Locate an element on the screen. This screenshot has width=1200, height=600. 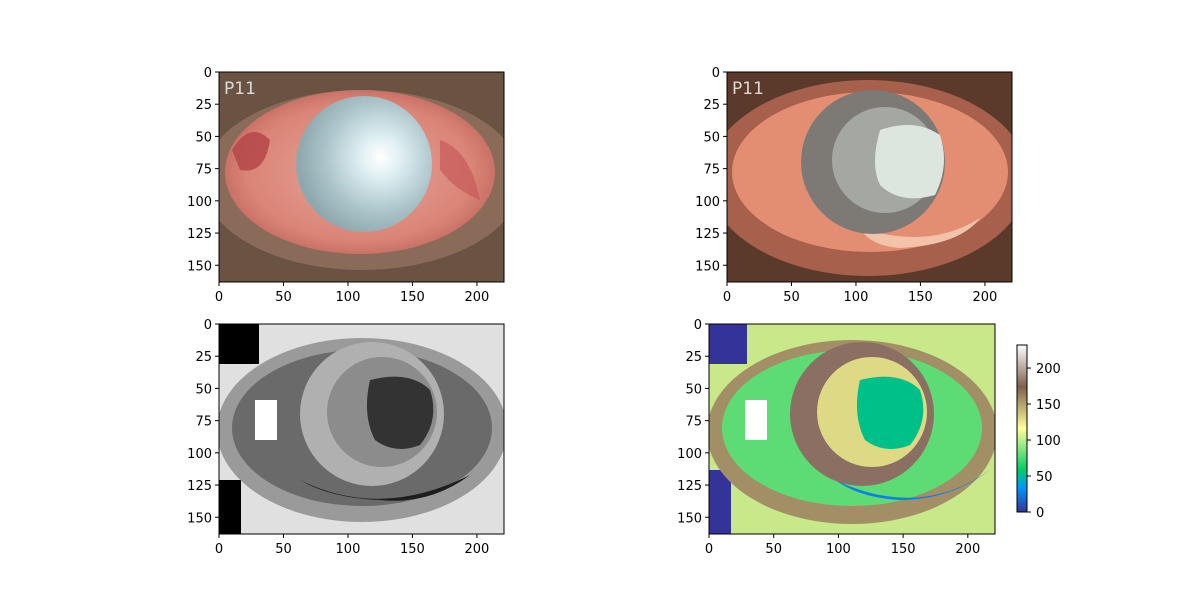
gray-lower-dark is located at coordinates (385, 488).